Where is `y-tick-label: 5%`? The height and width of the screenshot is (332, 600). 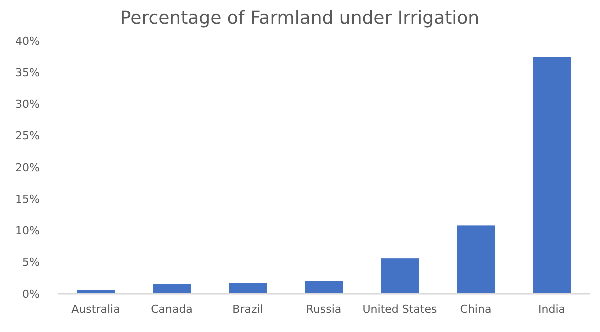 y-tick-label: 5% is located at coordinates (31, 263).